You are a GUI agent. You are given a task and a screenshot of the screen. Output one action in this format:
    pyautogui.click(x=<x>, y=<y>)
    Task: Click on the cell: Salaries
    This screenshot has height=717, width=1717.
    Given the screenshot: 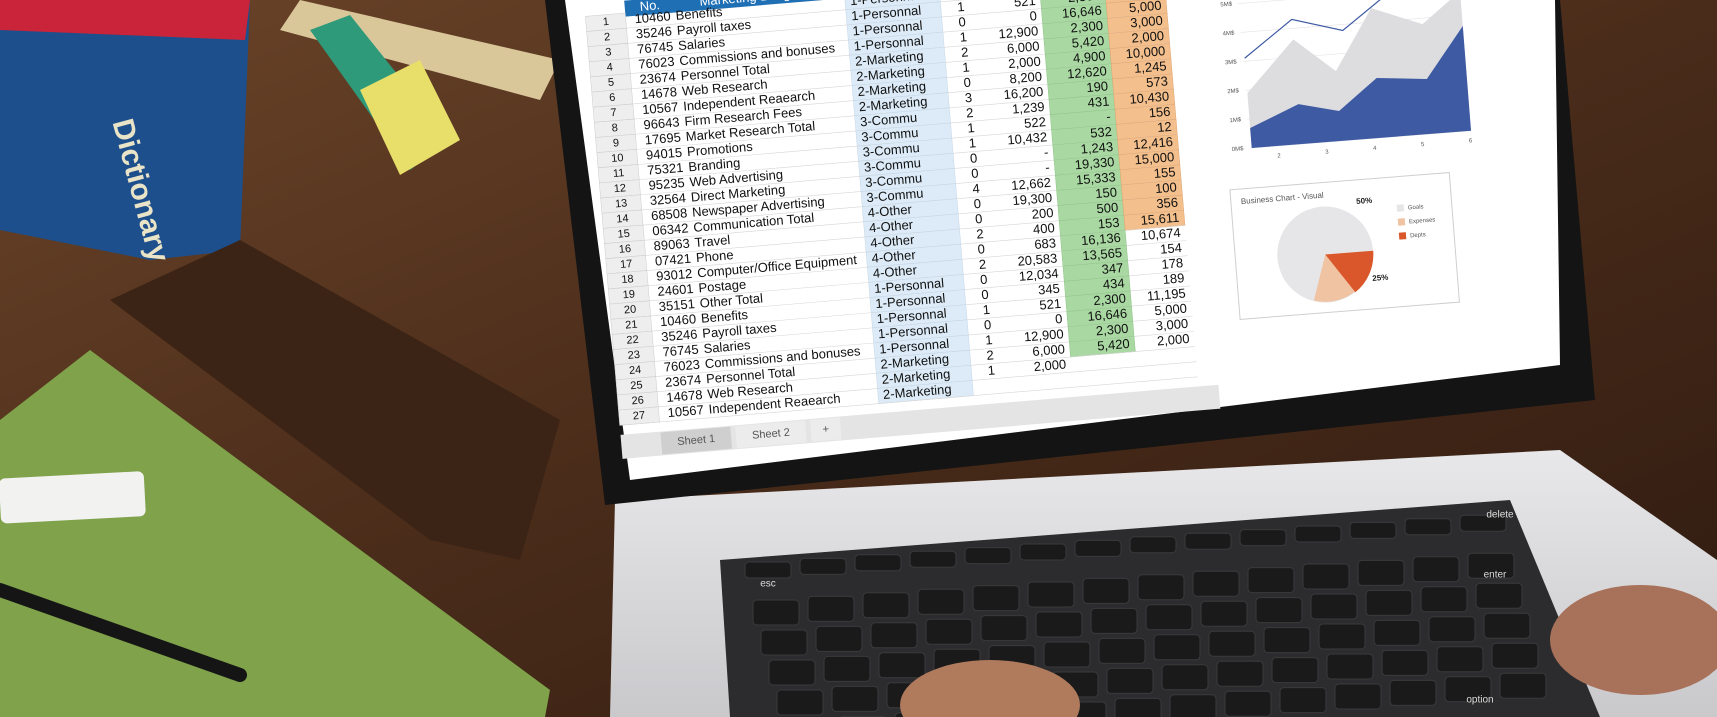 What is the action you would take?
    pyautogui.click(x=702, y=43)
    